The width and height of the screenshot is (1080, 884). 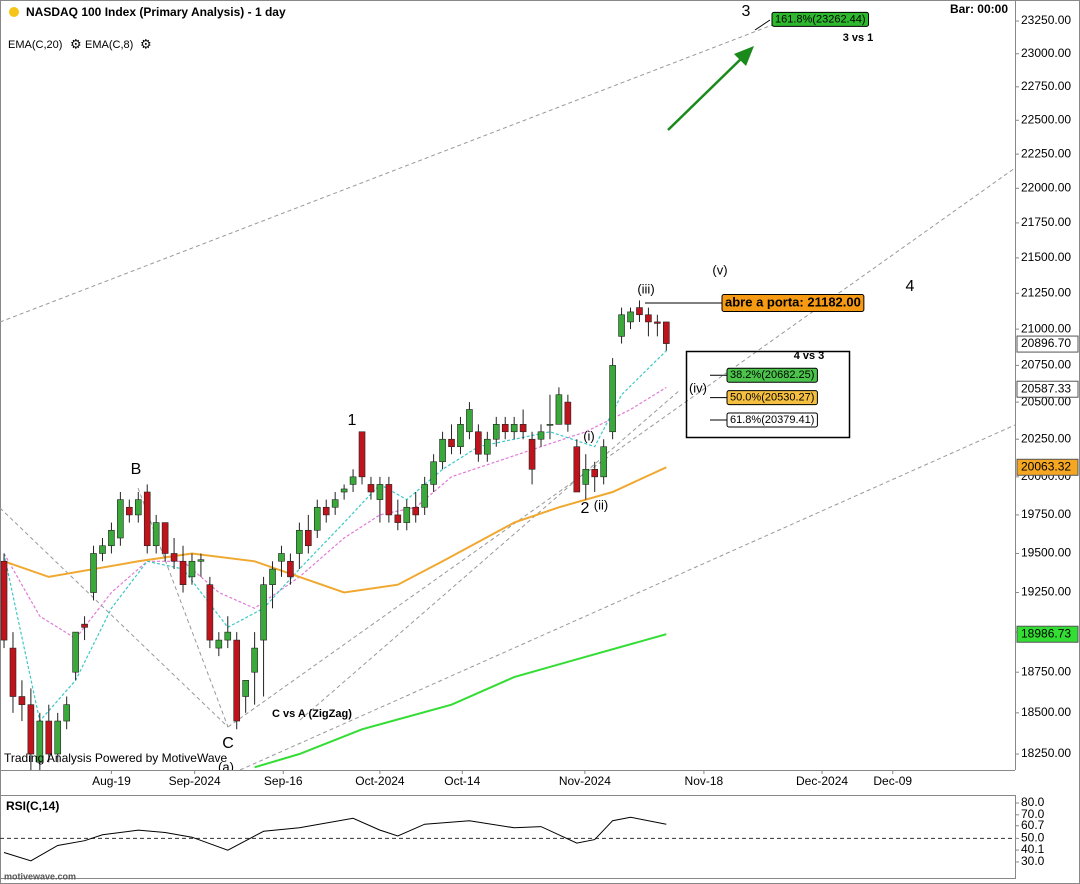 What do you see at coordinates (380, 781) in the screenshot?
I see `x-tick-label: Oct-2024` at bounding box center [380, 781].